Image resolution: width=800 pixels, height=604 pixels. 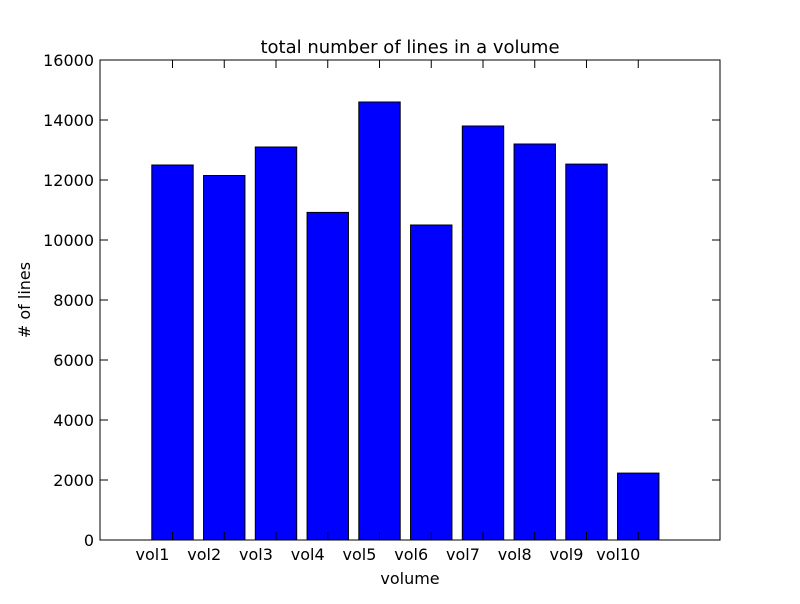 I want to click on y-tick-label: 2000, so click(x=73, y=480).